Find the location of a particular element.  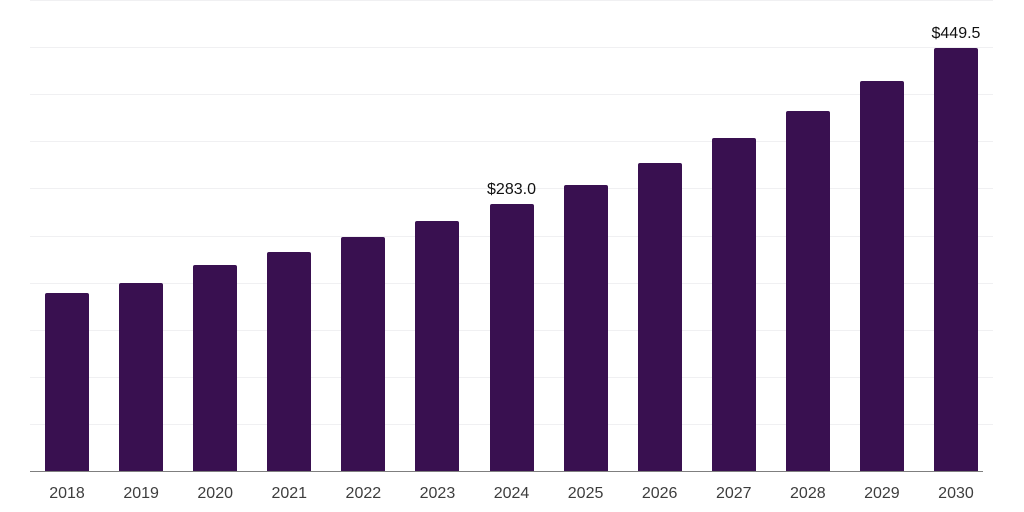

bar-2022 is located at coordinates (363, 354).